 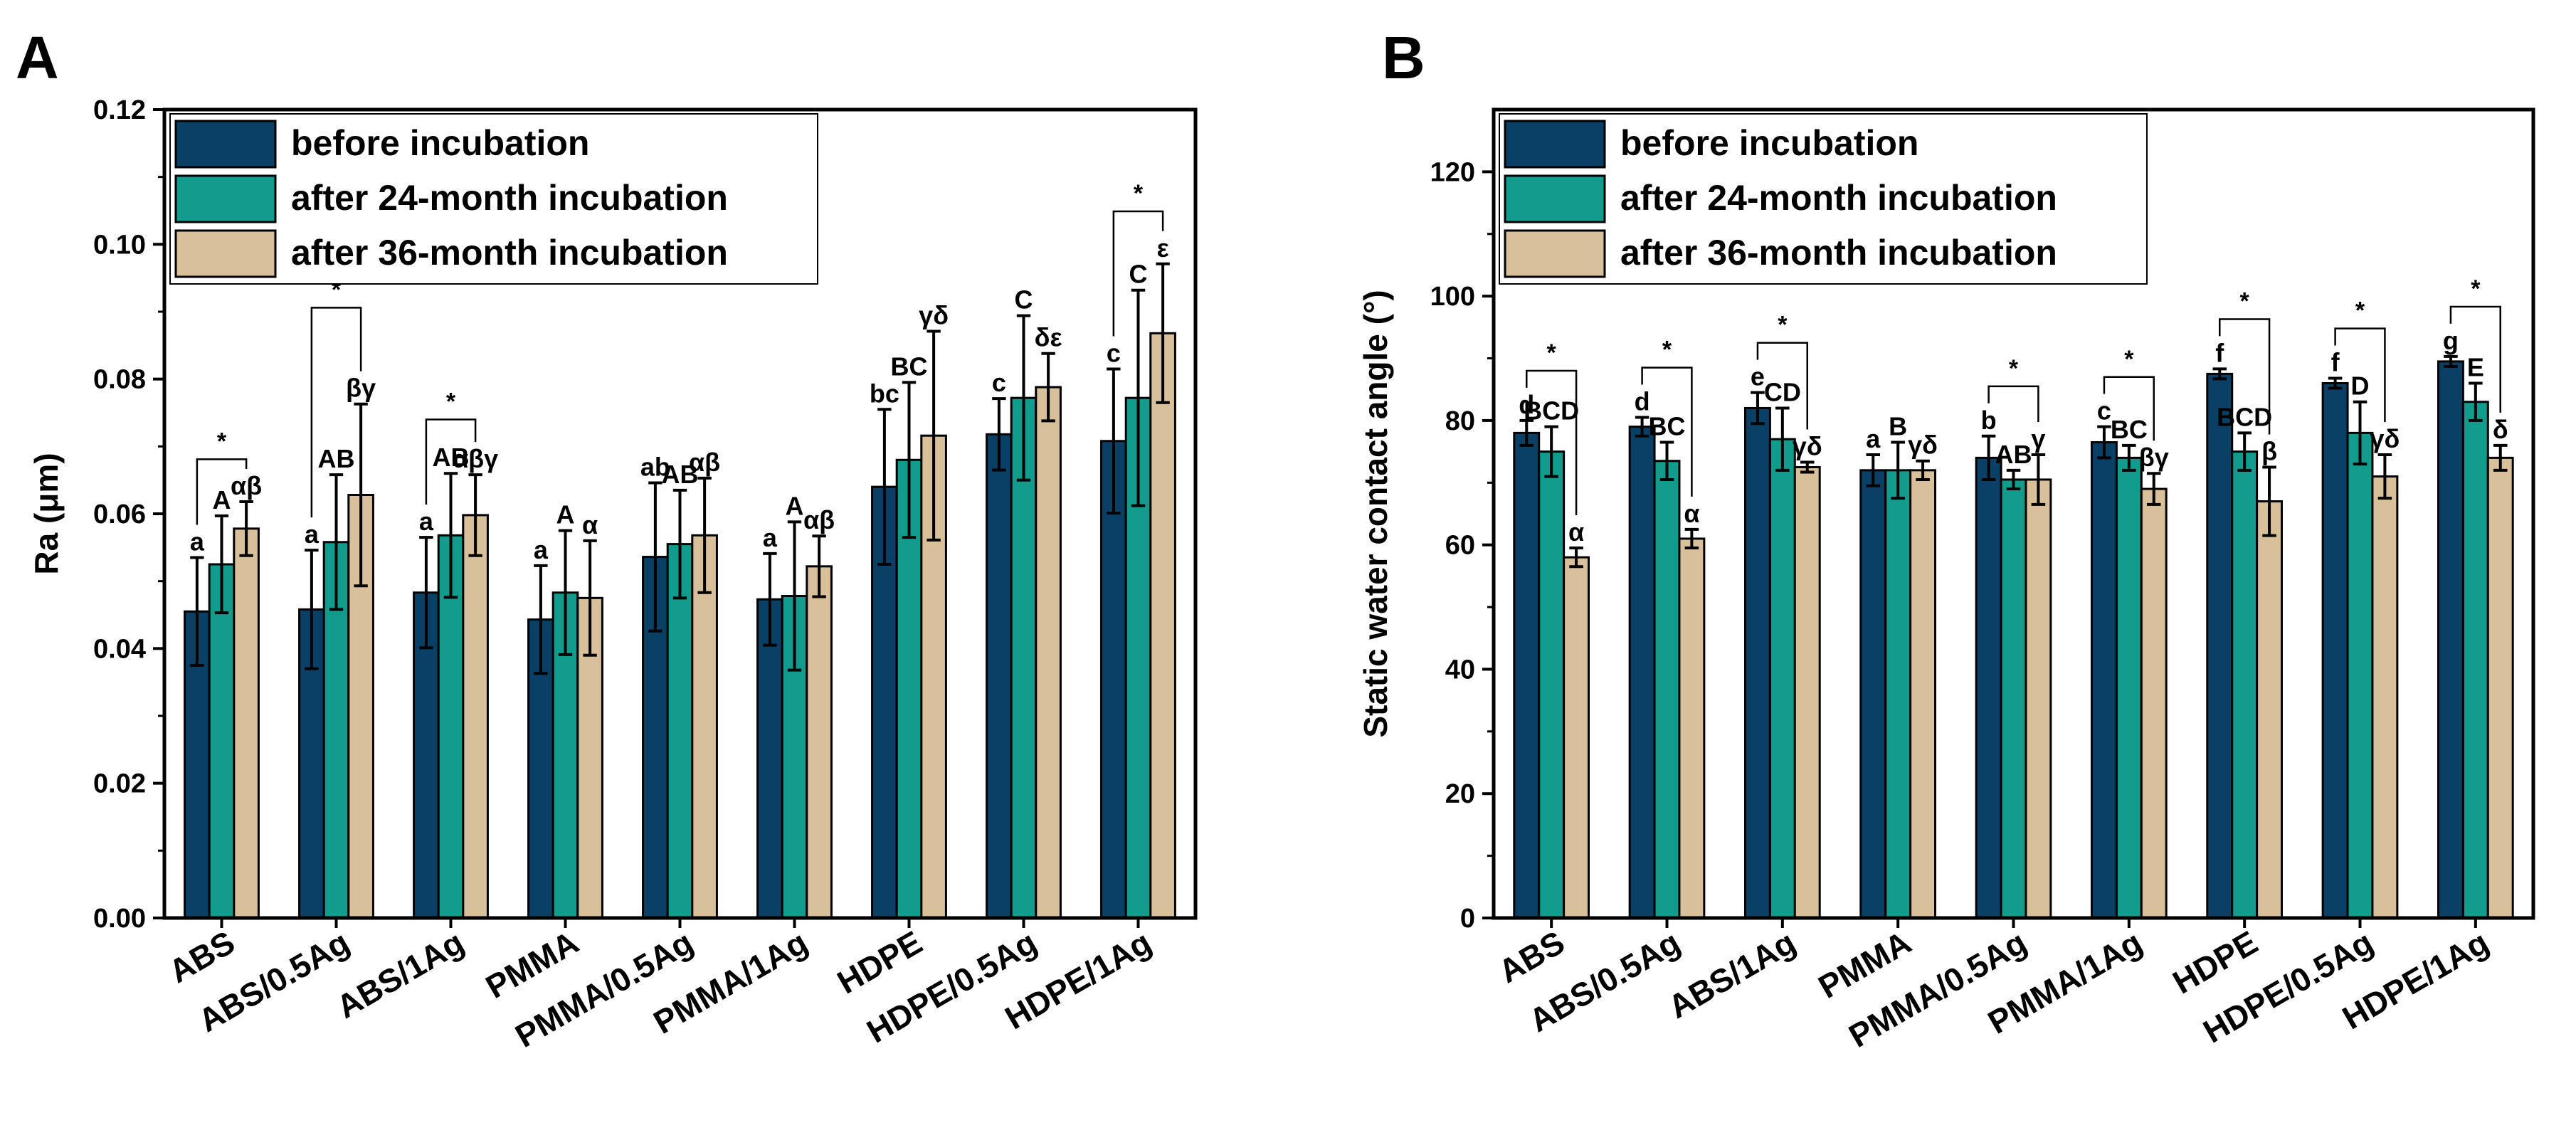 I want to click on panel-b-group-label: c, so click(x=2104, y=411).